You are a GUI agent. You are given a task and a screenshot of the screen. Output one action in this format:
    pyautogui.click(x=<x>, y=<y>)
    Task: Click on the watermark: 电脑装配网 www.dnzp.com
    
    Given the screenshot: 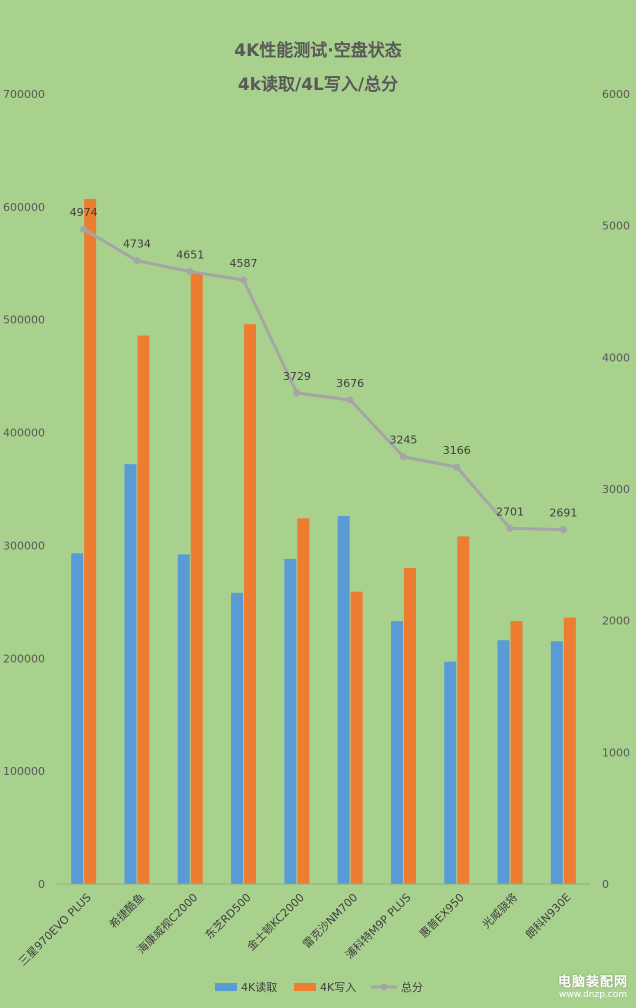 What is the action you would take?
    pyautogui.click(x=593, y=985)
    